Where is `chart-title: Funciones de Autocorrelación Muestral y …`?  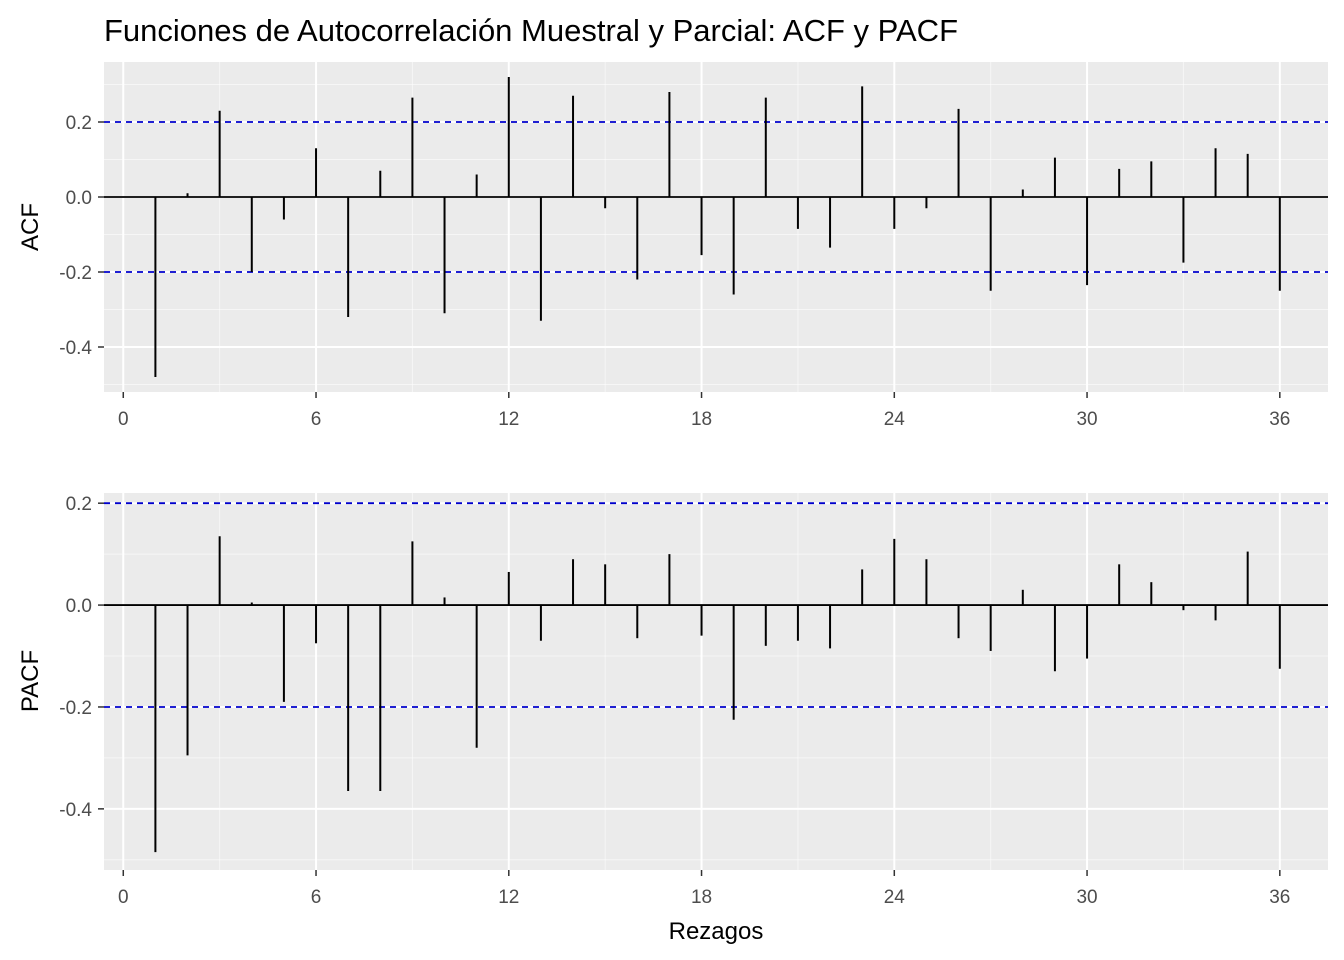
chart-title: Funciones de Autocorrelación Muestral y … is located at coordinates (531, 30).